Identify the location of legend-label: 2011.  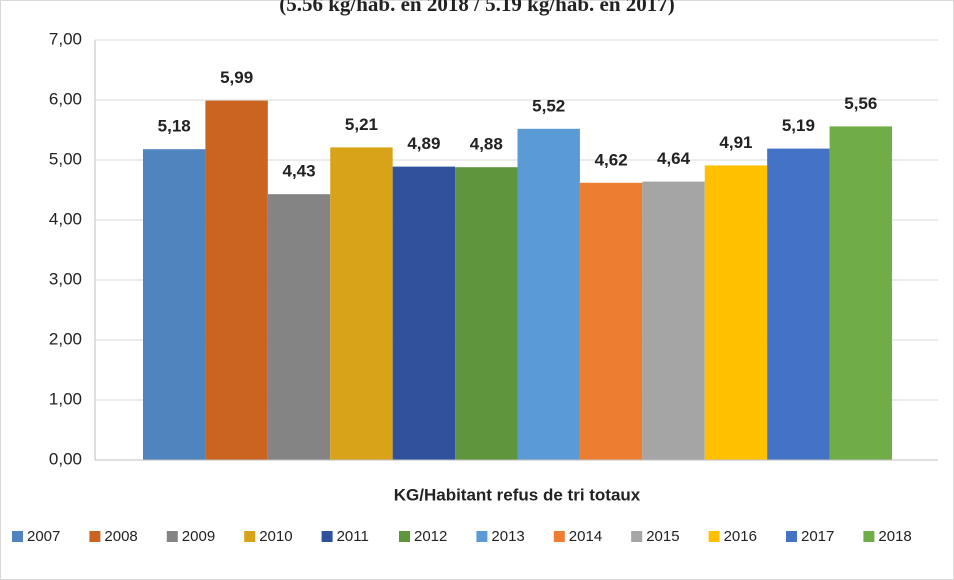
(353, 536).